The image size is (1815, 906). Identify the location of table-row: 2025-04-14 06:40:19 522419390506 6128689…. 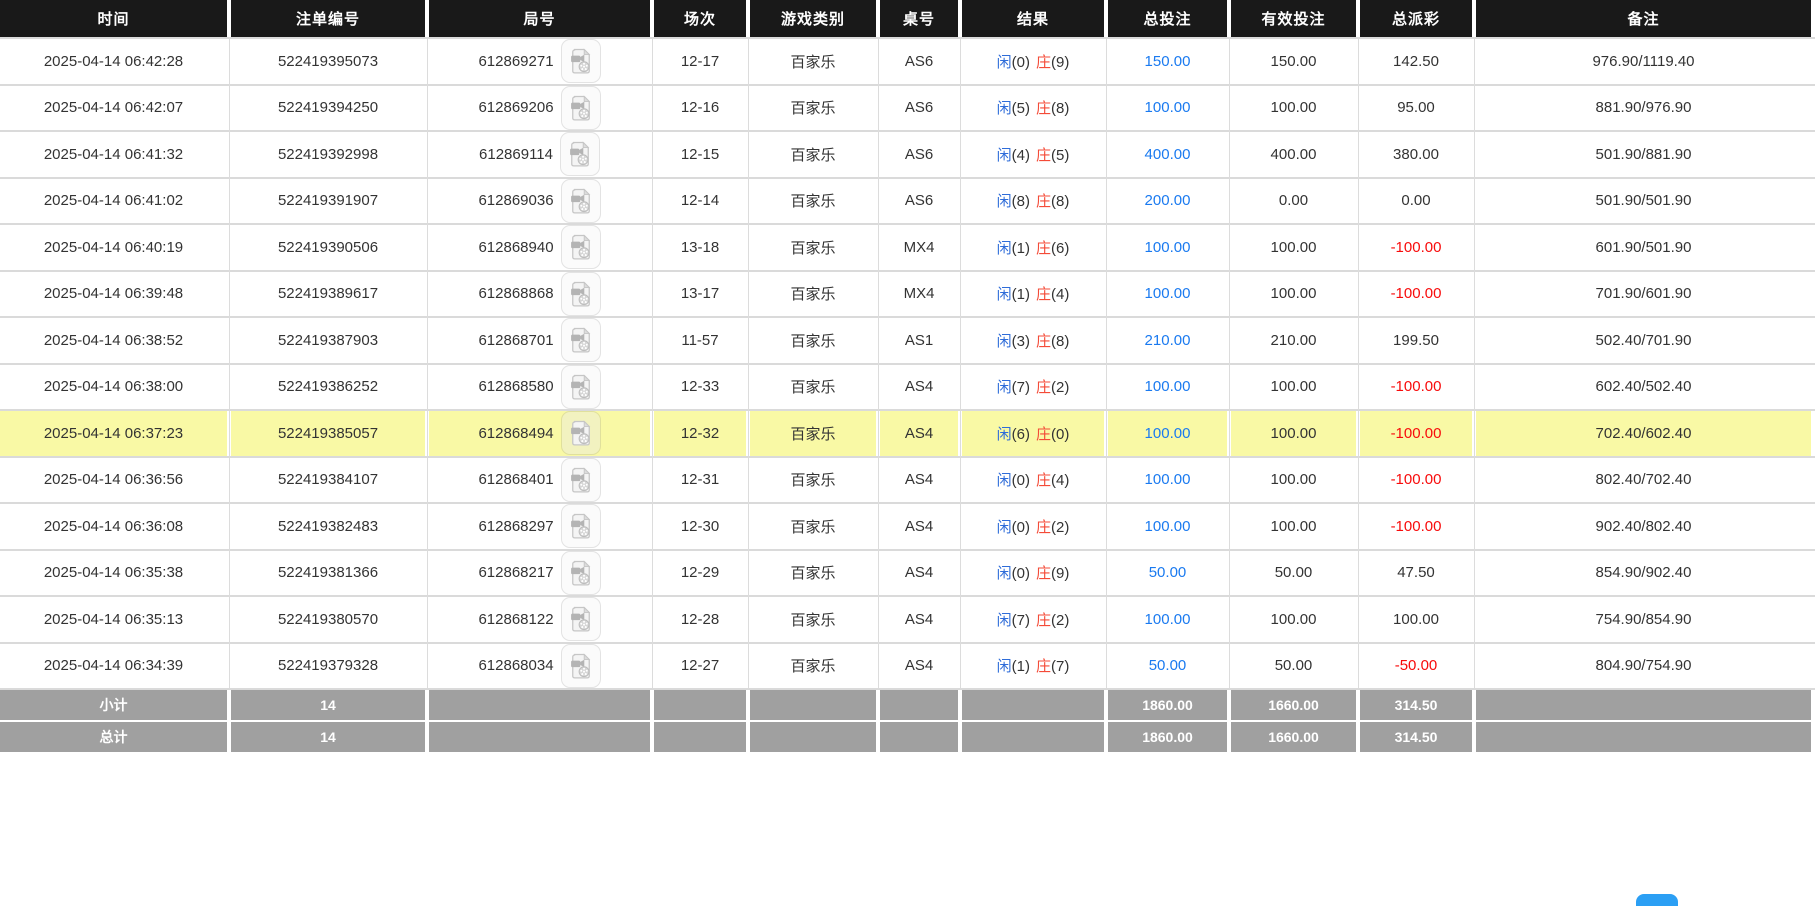
(907, 246).